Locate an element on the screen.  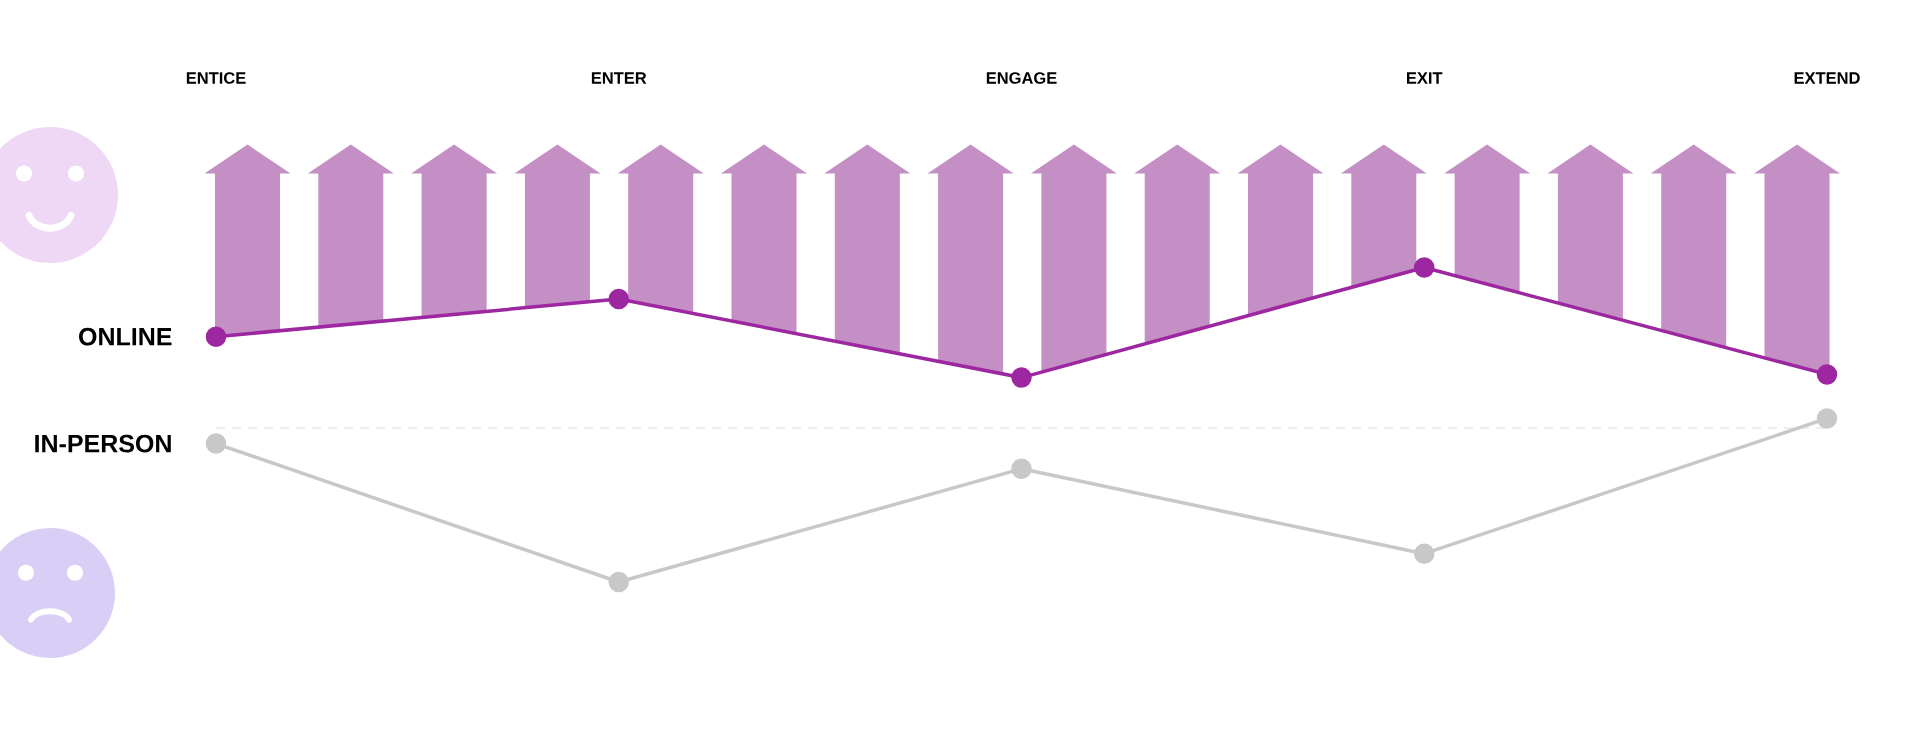
x-tick-label: ENTICE is located at coordinates (216, 78).